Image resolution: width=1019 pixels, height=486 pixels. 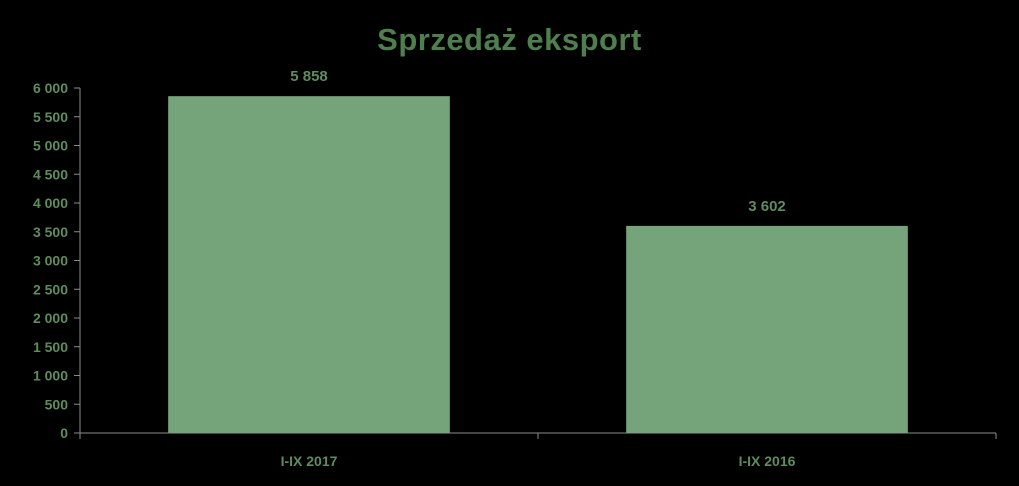 I want to click on bar-data-label: 5 858, so click(x=309, y=76).